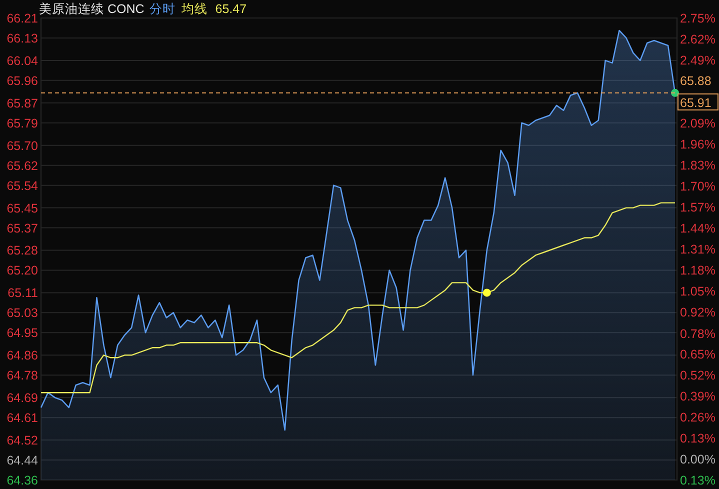  I want to click on y2-tick-label: 1.31%, so click(698, 249).